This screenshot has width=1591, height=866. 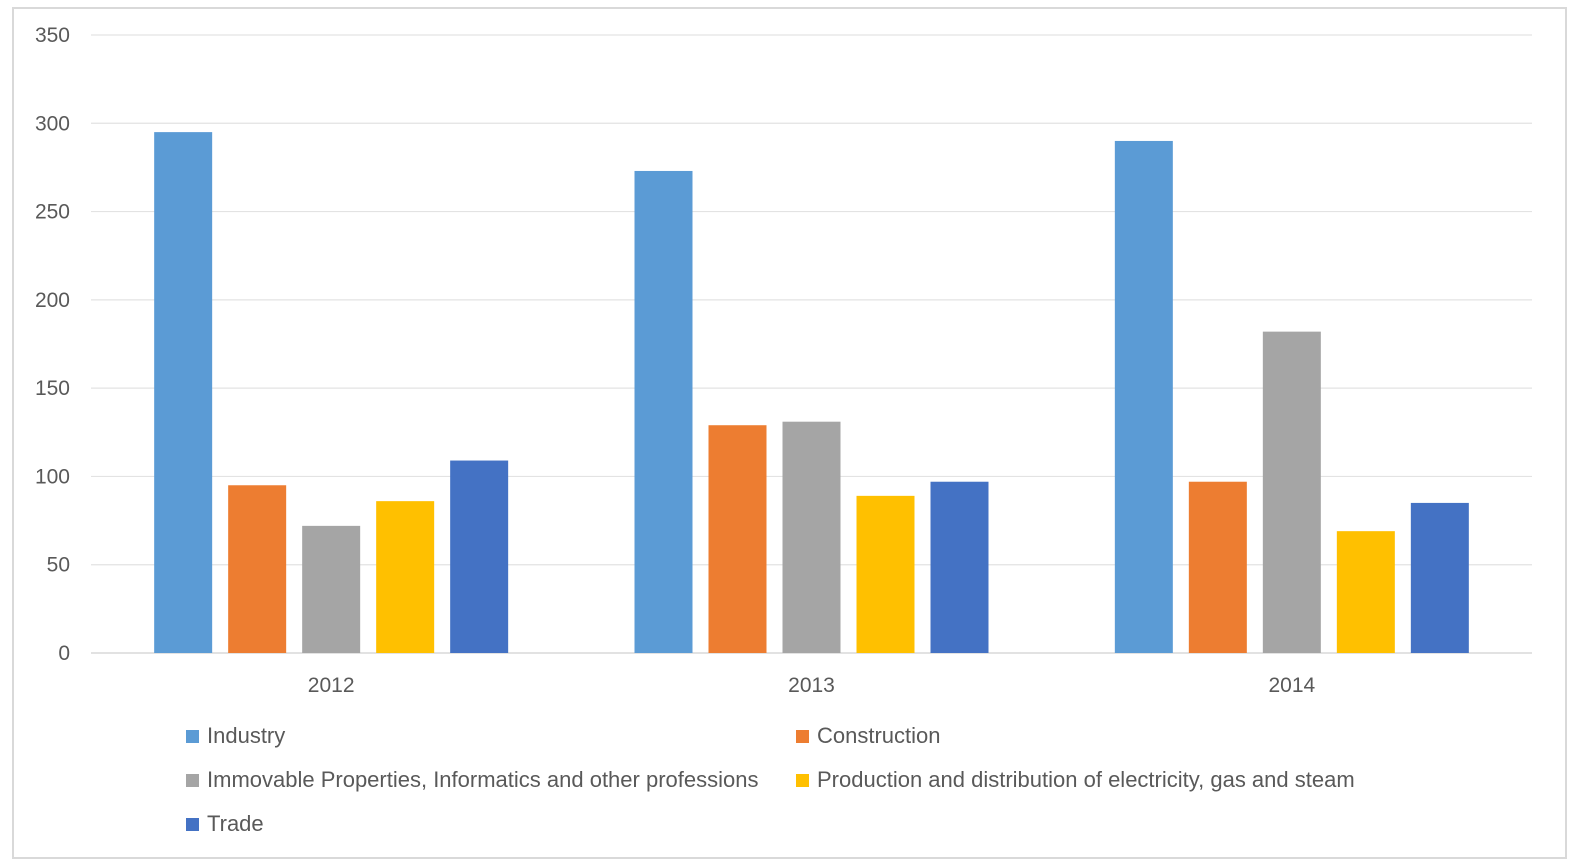 I want to click on y-tick-label: 150, so click(x=52, y=388).